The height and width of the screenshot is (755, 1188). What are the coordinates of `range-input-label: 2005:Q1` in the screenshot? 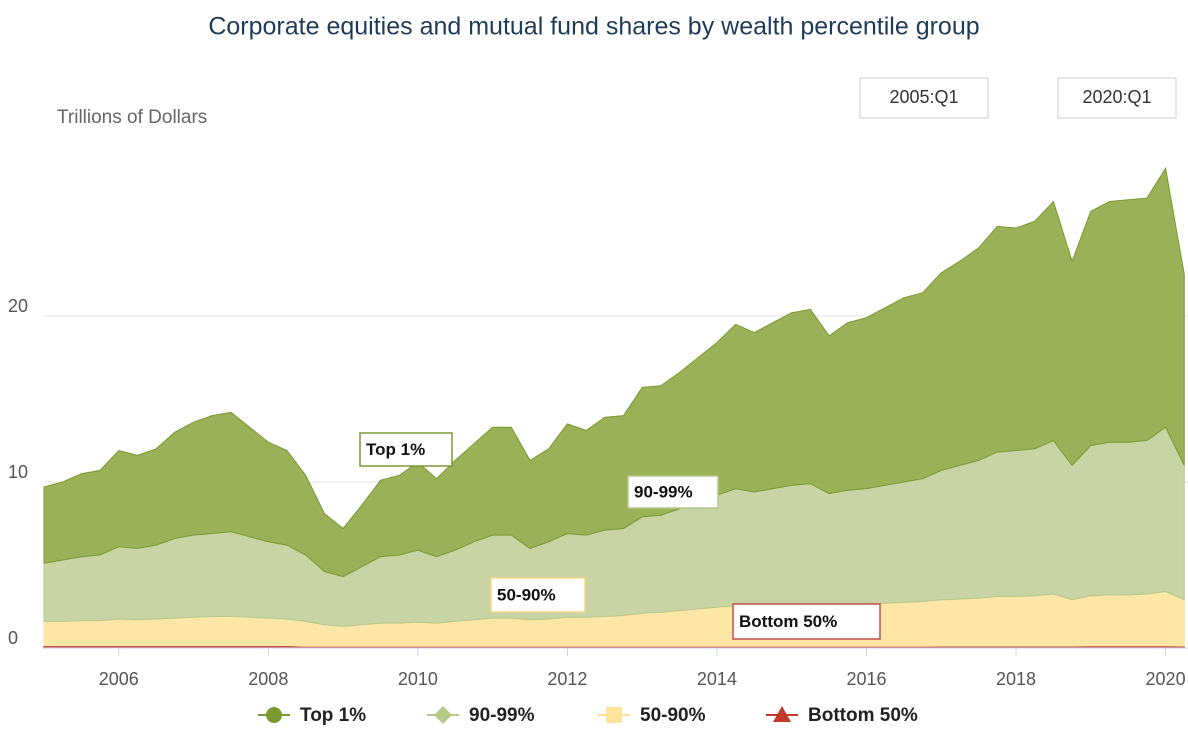 It's located at (923, 97).